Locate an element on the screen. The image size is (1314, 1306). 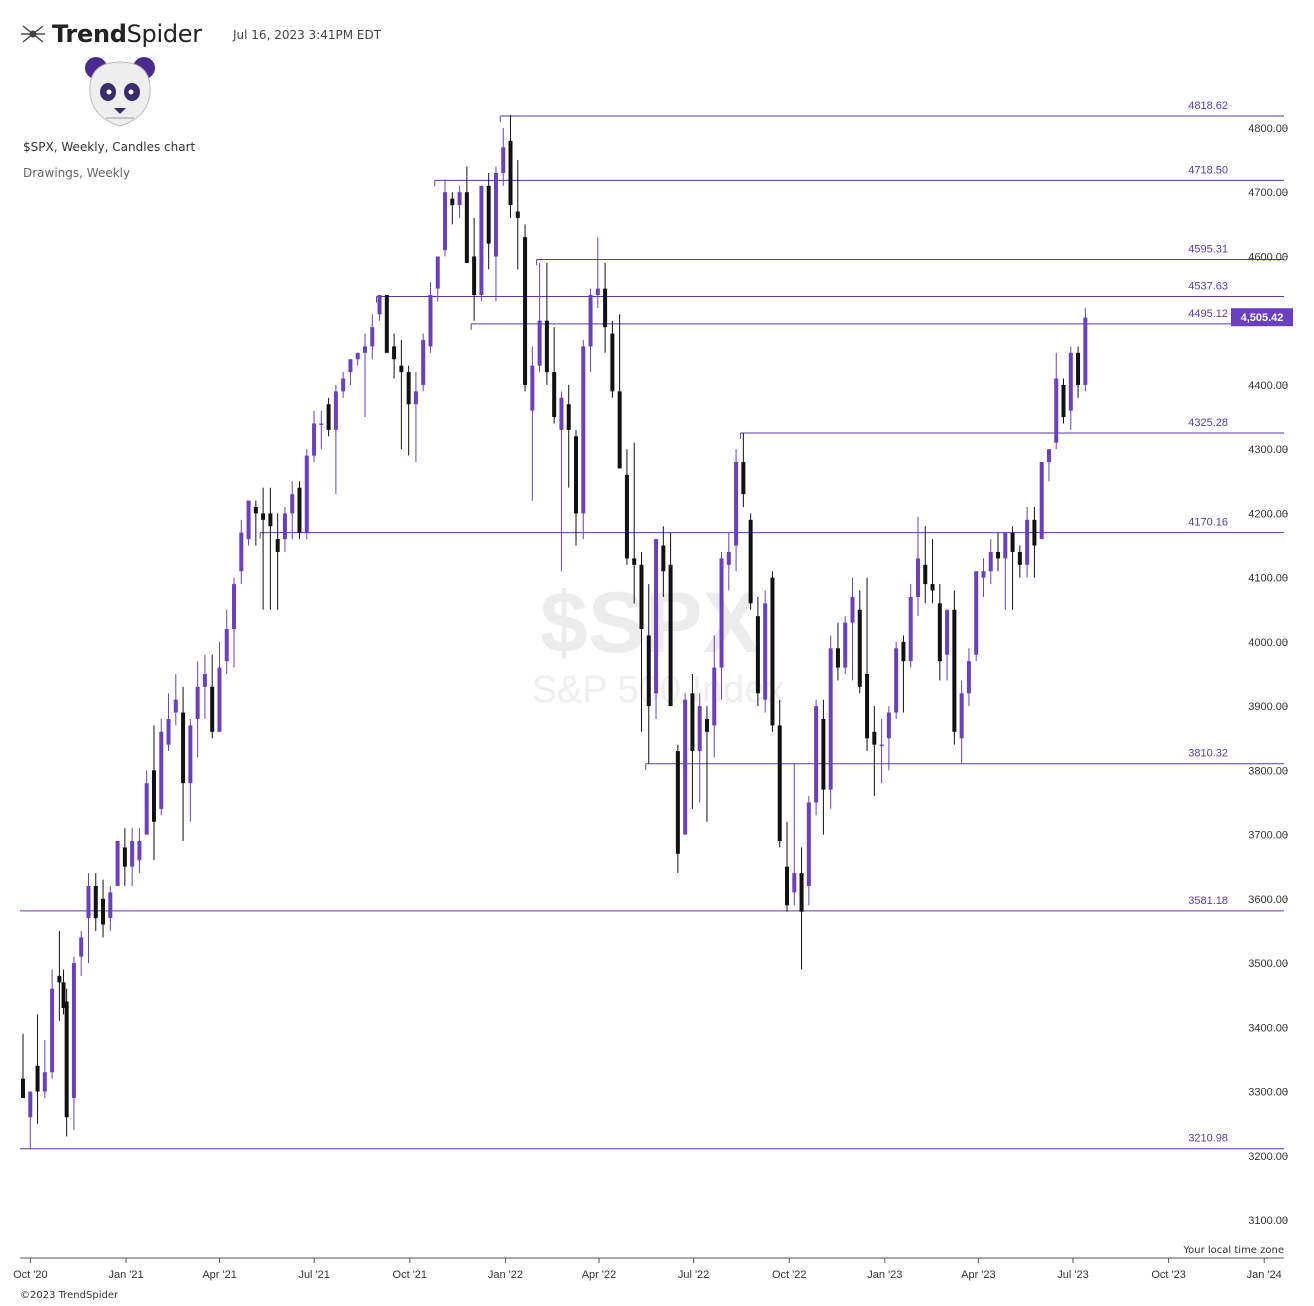
y-tick-label: 4200.00 is located at coordinates (1268, 514).